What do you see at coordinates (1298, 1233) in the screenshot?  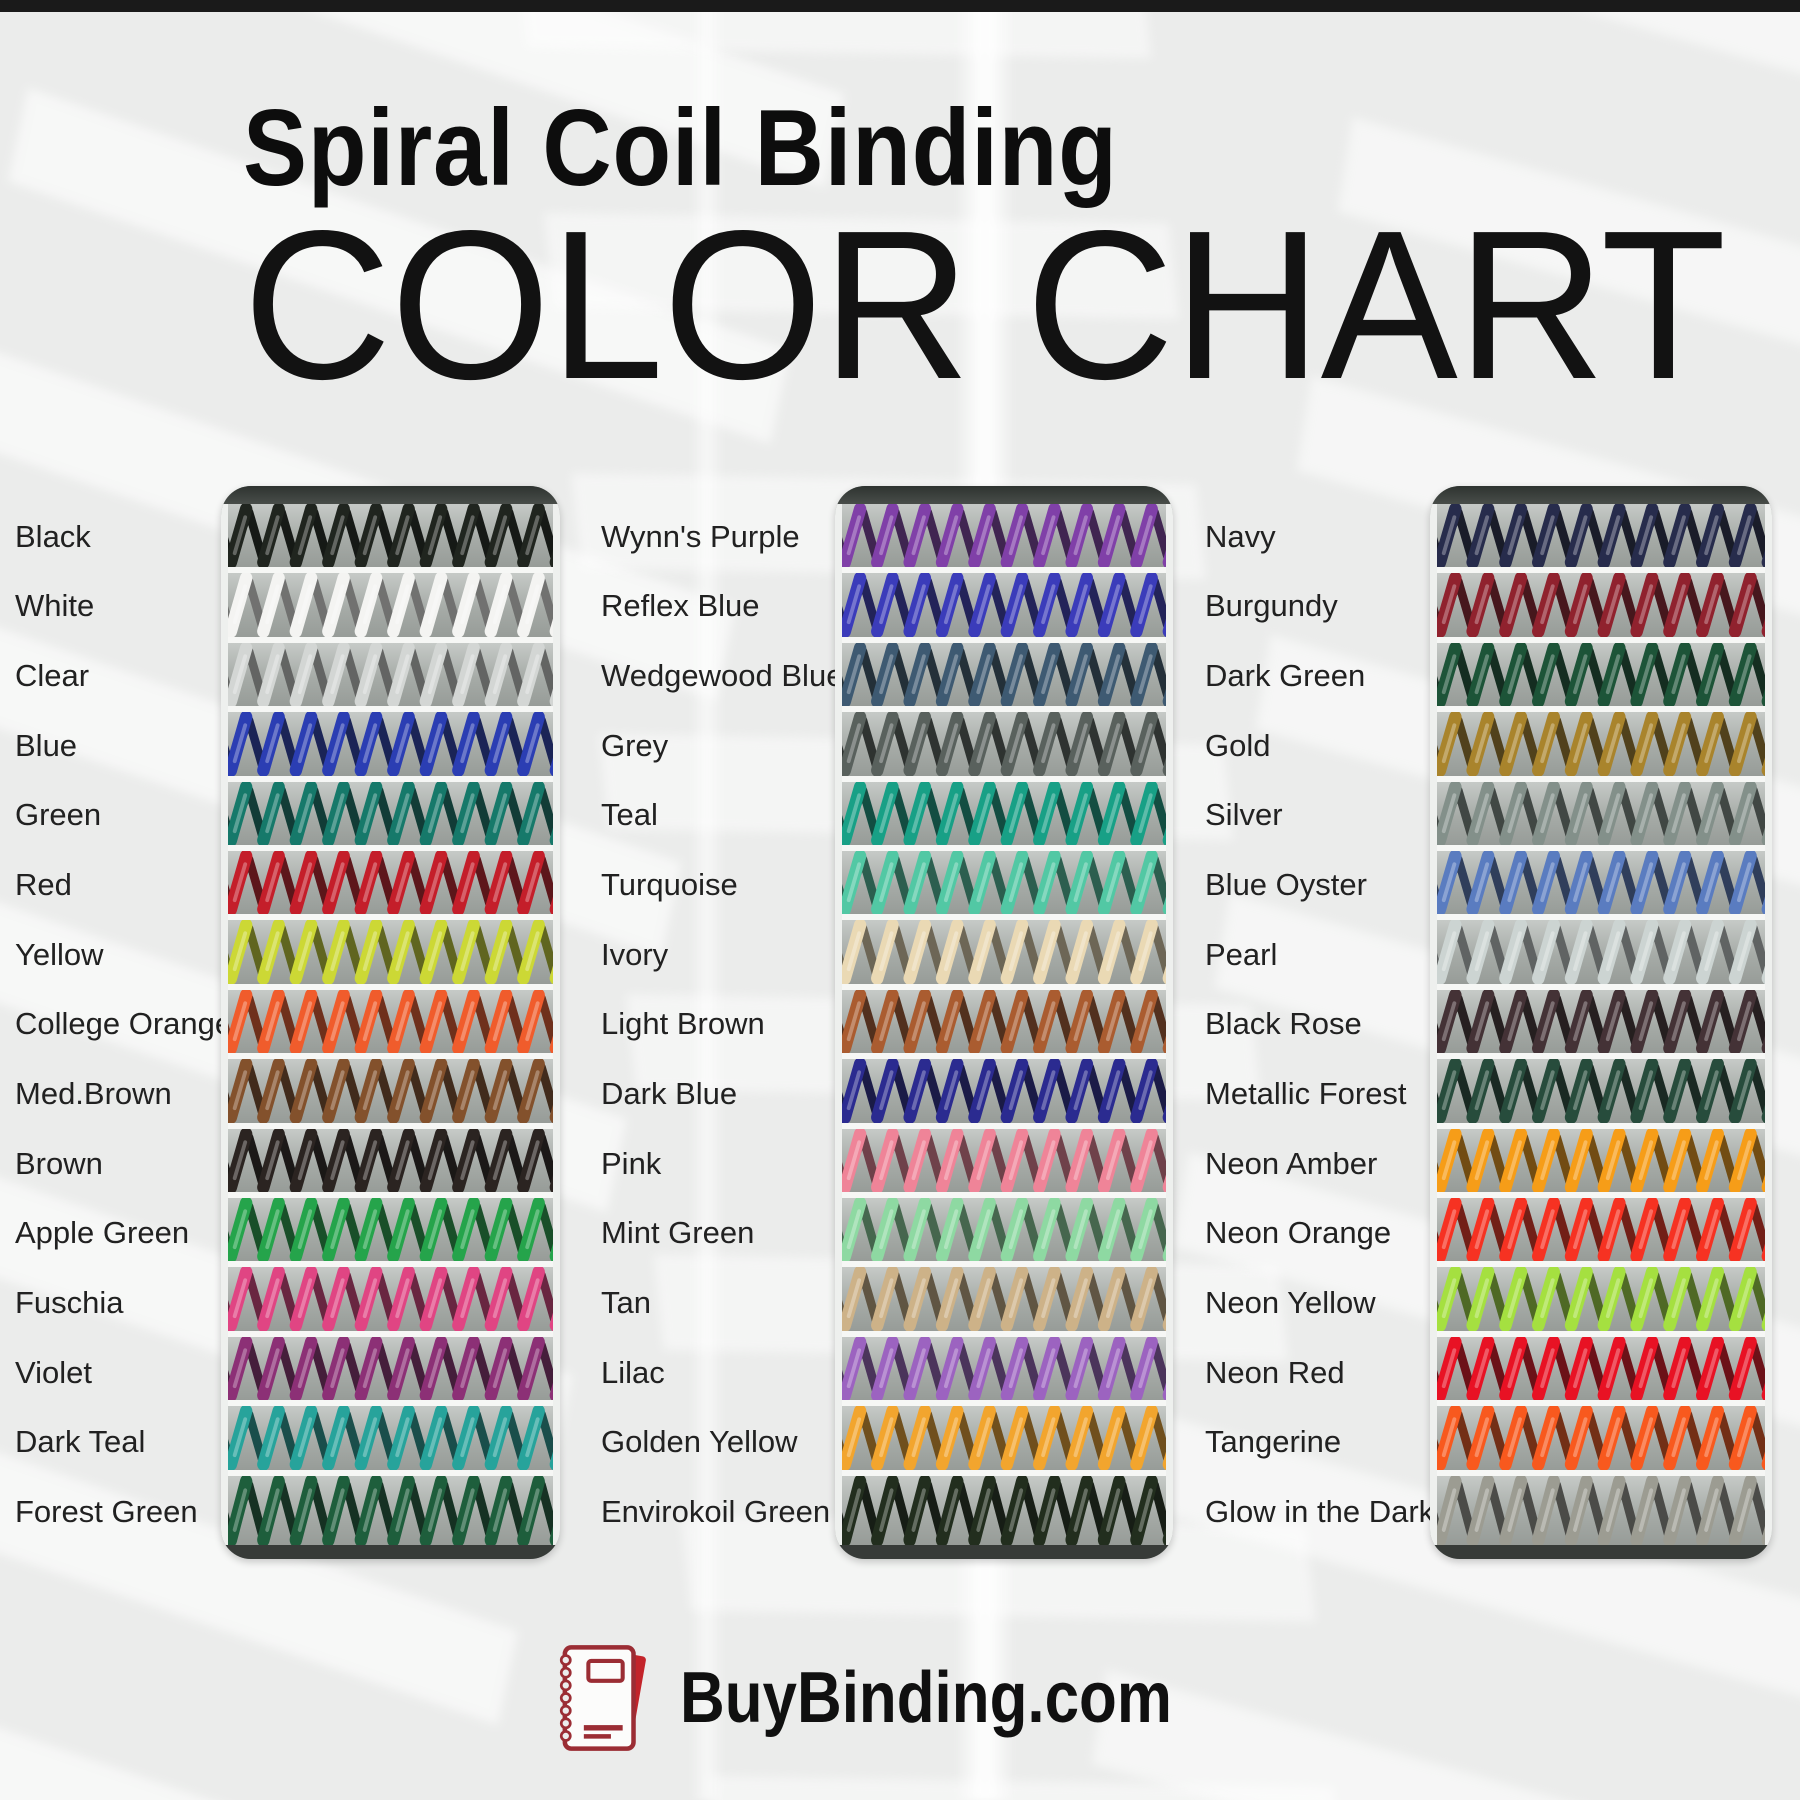 I see `color-label-neon-orange: Neon Orange` at bounding box center [1298, 1233].